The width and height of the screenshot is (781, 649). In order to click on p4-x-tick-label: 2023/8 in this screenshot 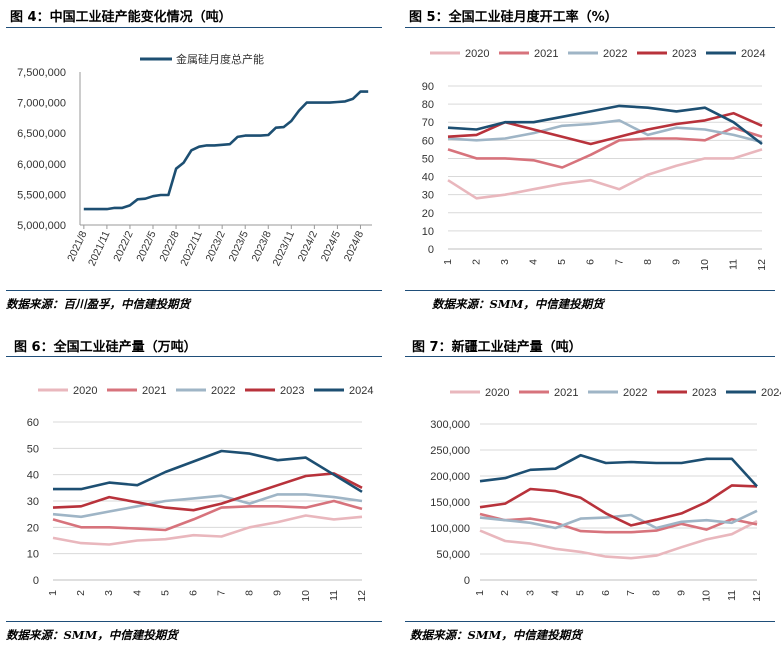, I will do `click(262, 246)`.